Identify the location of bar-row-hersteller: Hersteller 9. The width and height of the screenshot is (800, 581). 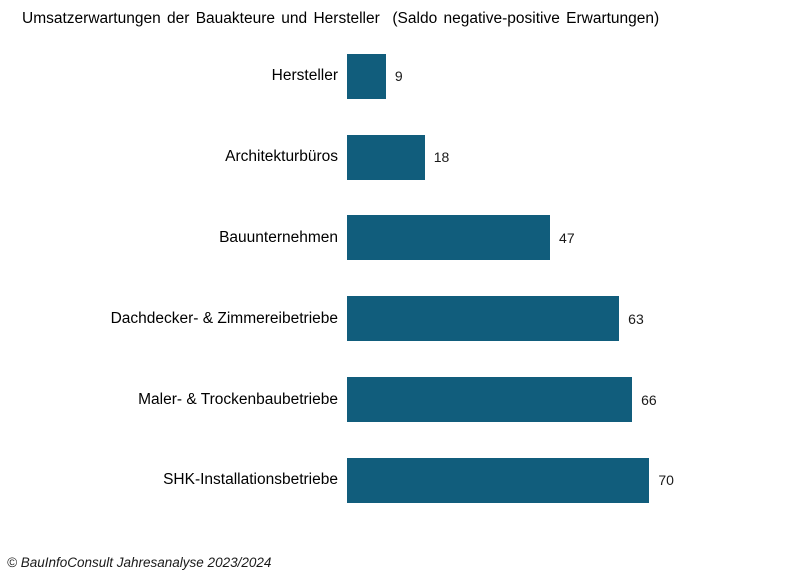
(400, 76).